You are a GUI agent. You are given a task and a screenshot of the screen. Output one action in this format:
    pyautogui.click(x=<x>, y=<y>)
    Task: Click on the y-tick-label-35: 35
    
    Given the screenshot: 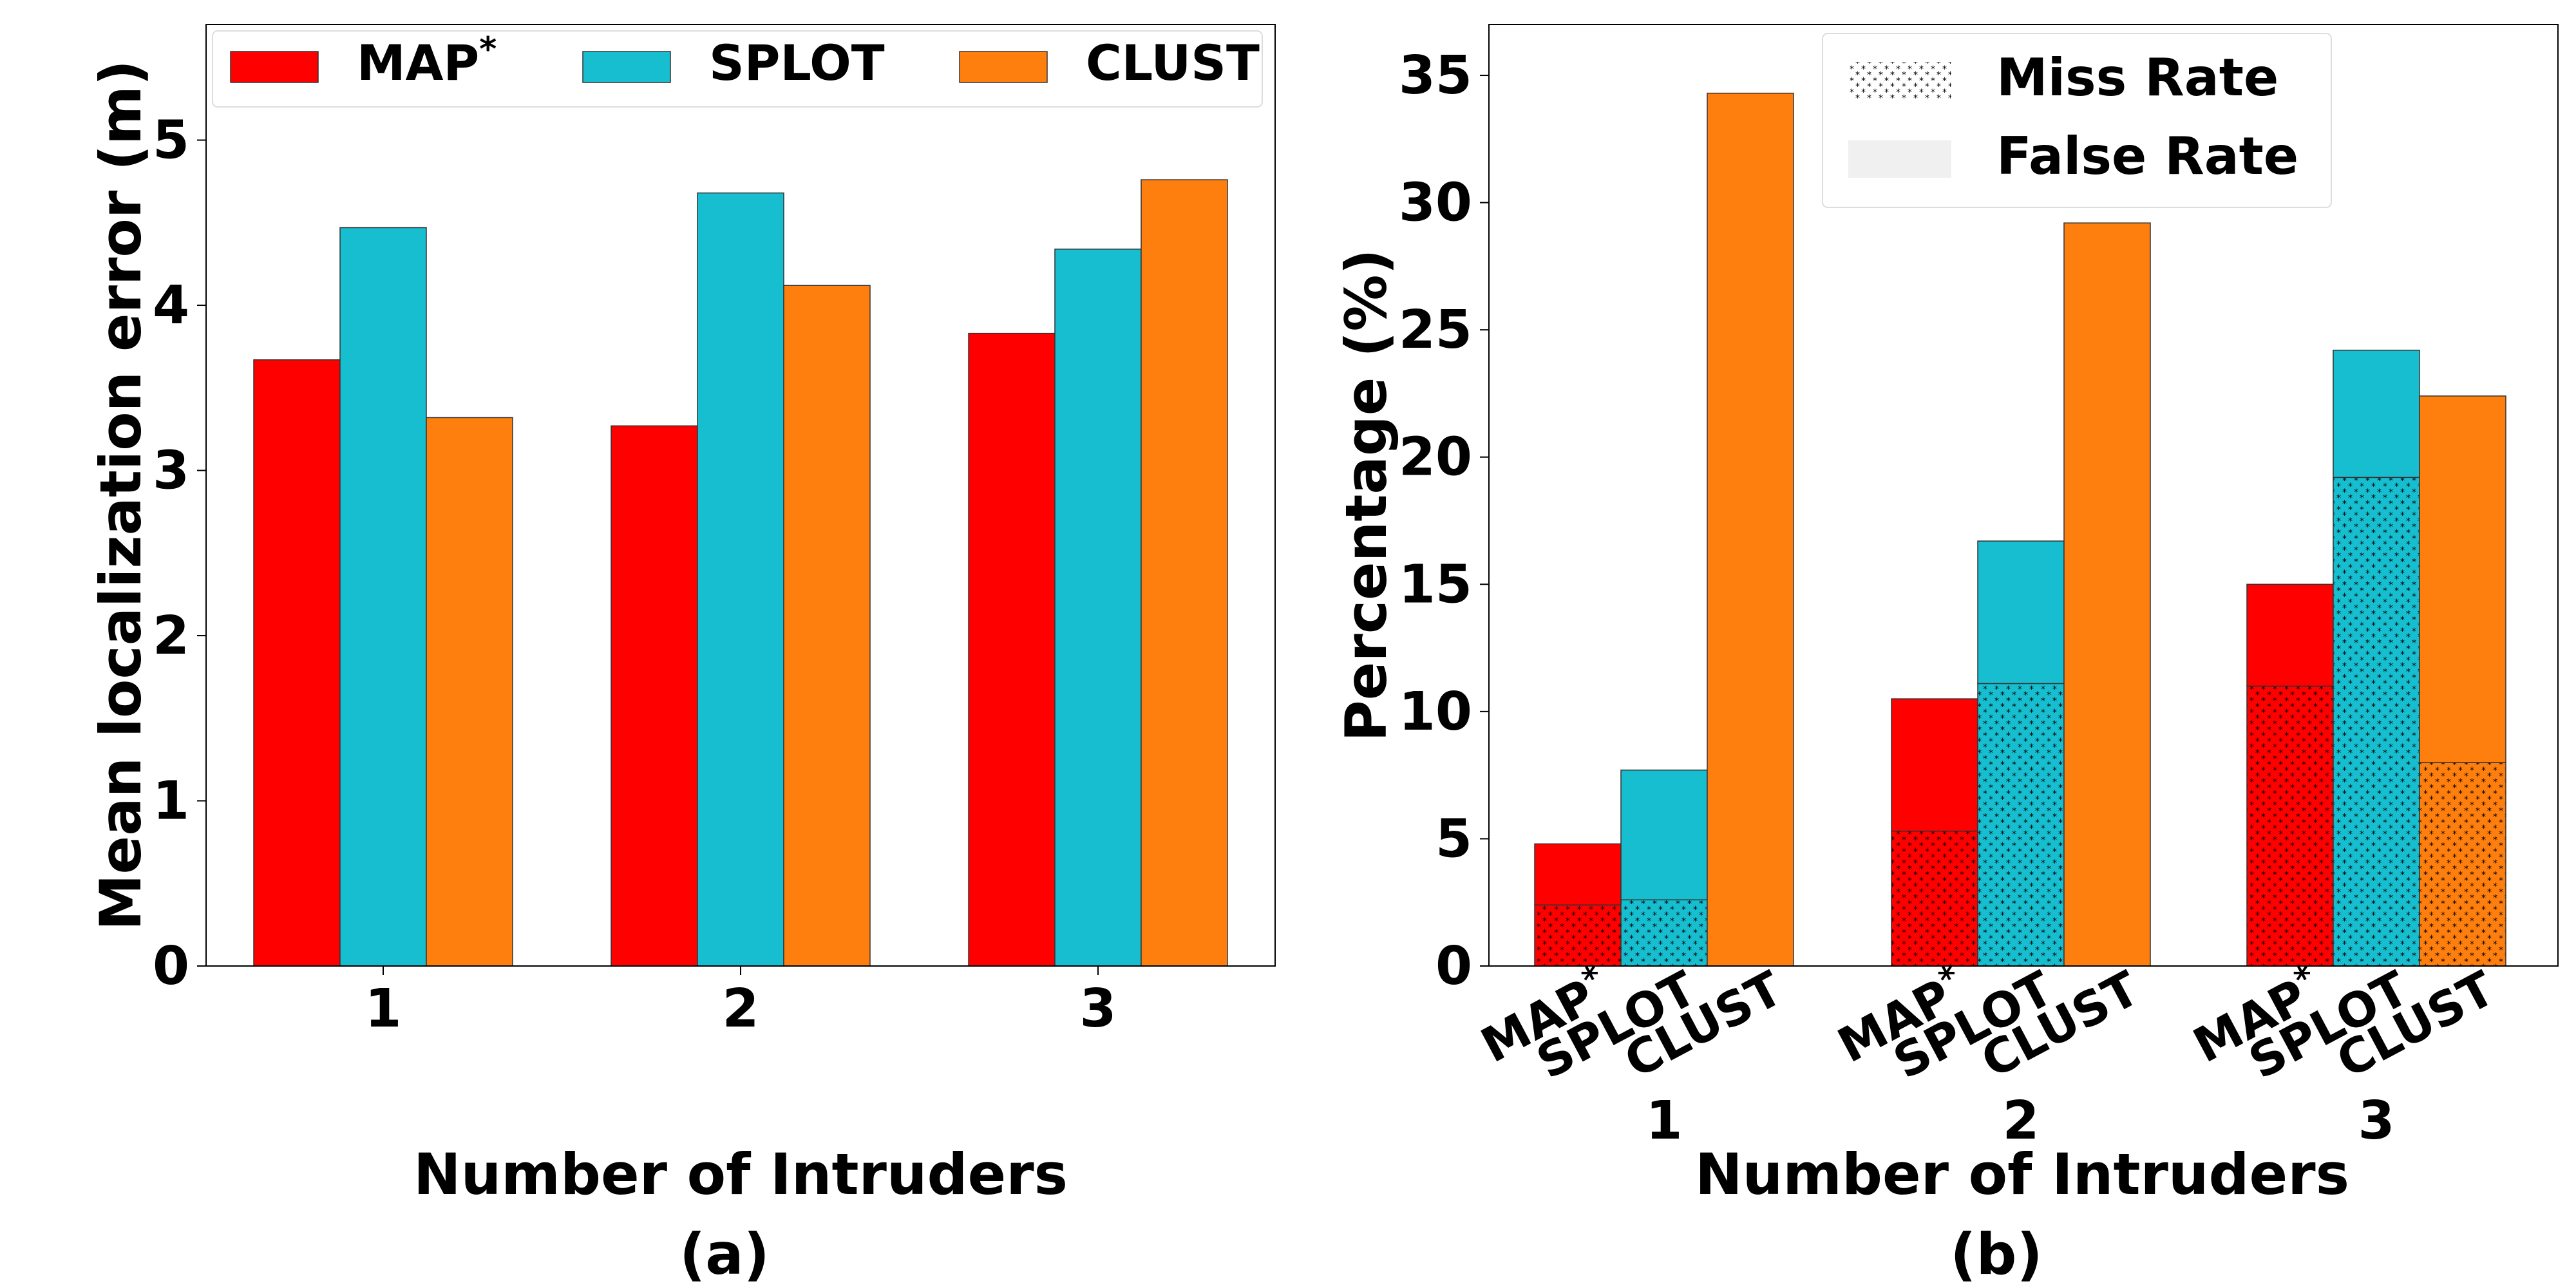 What is the action you would take?
    pyautogui.click(x=1436, y=75)
    